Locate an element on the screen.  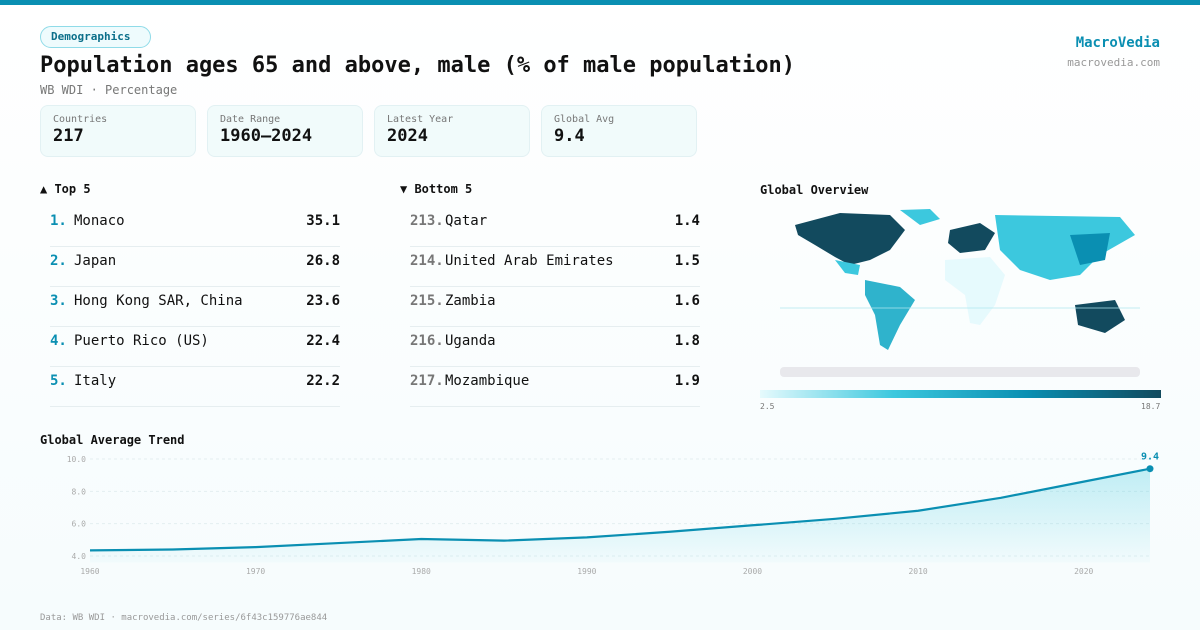
x-tick-label: 1980 is located at coordinates (421, 571).